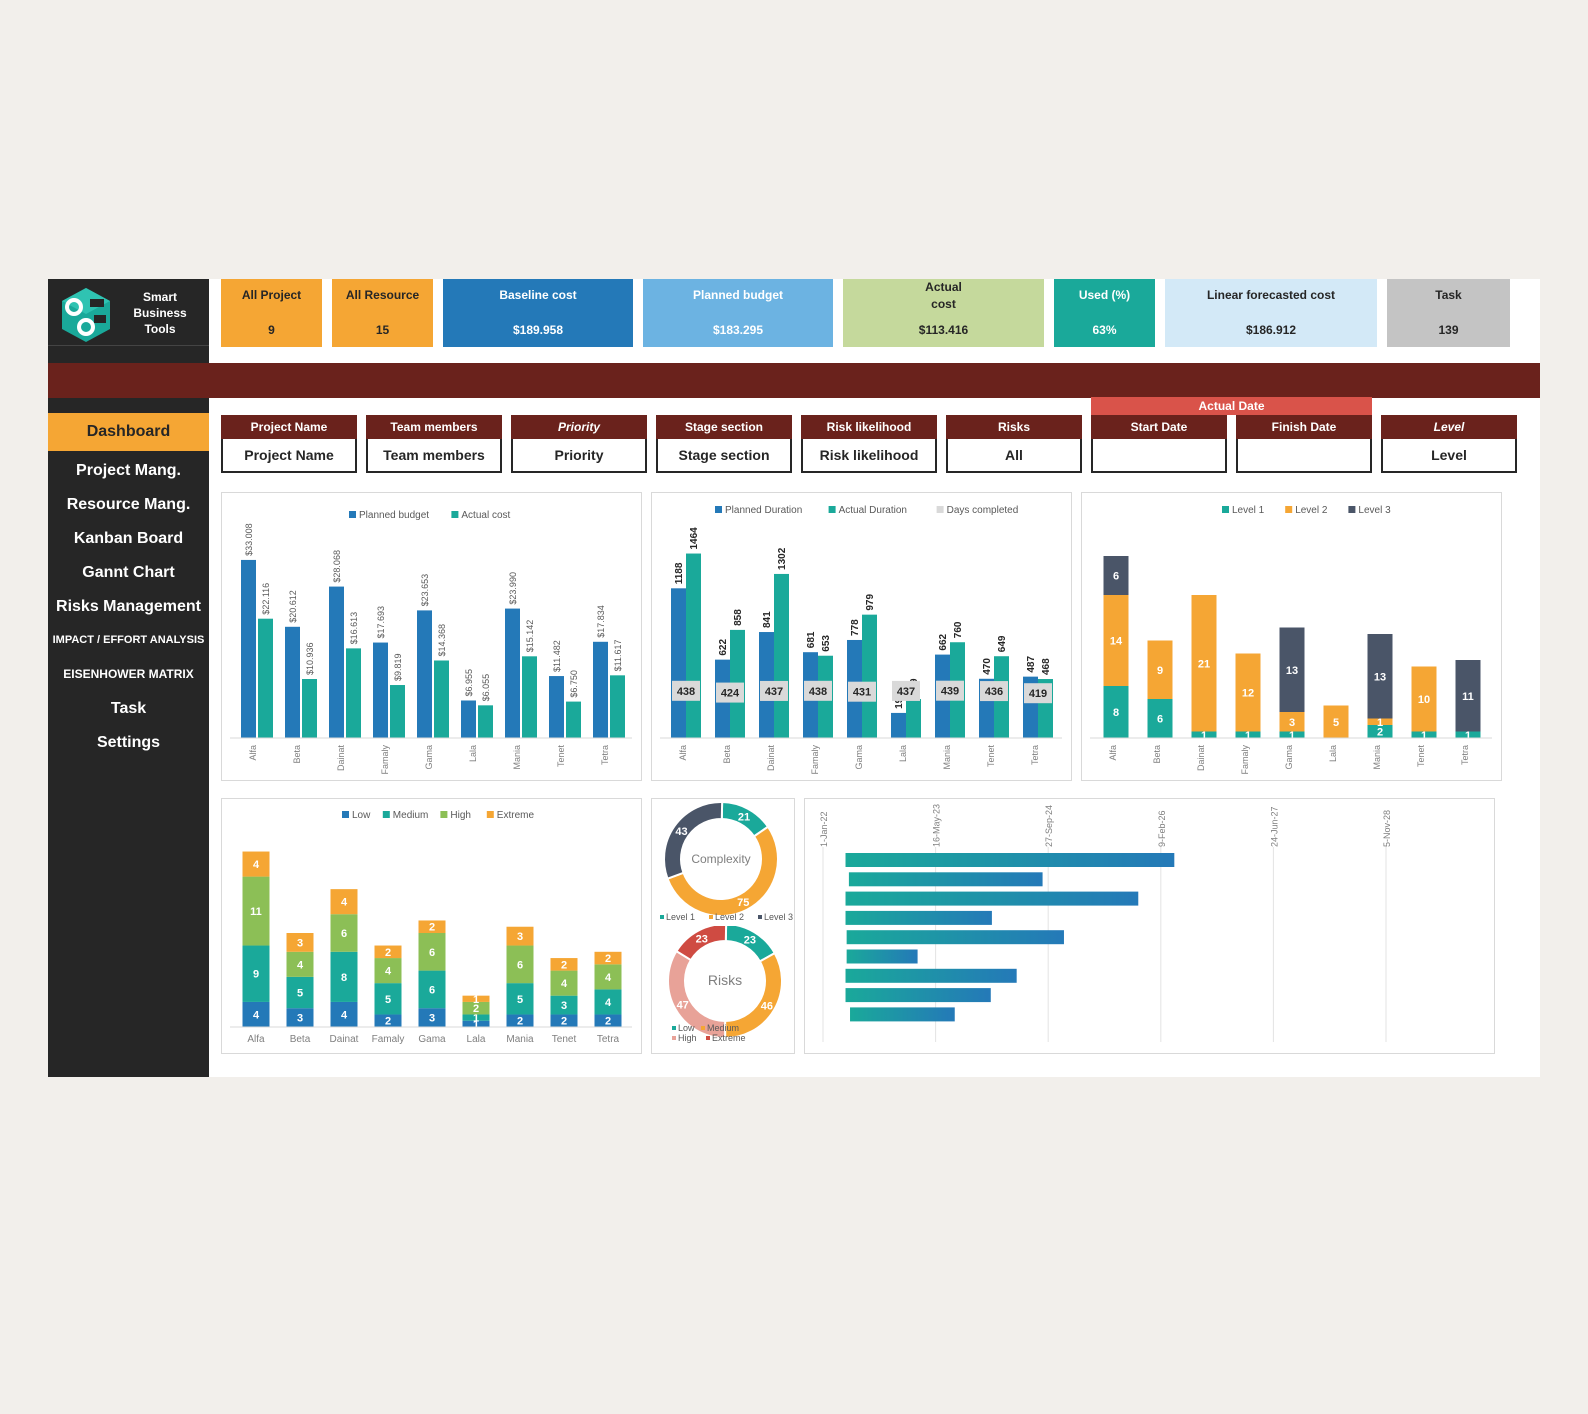 The height and width of the screenshot is (1414, 1588). I want to click on gantt-bar, so click(1010, 860).